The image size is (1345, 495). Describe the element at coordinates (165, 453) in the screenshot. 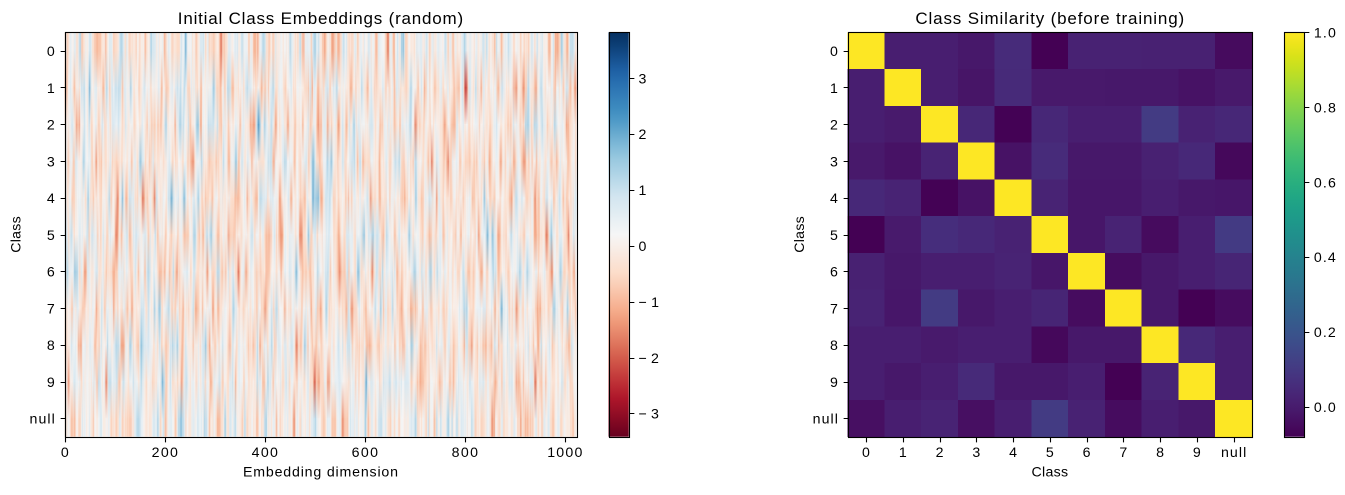

I see `svg-text: 200` at that location.